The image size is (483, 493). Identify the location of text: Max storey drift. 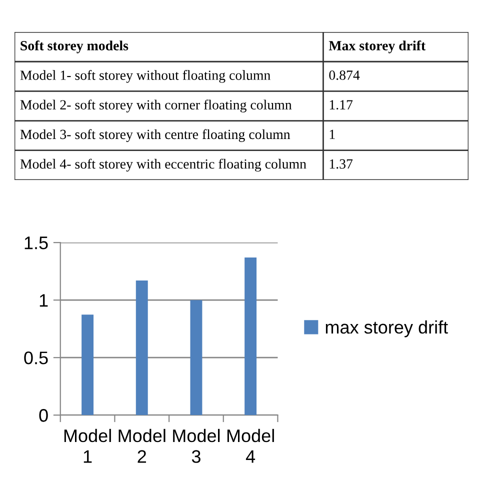
(377, 47).